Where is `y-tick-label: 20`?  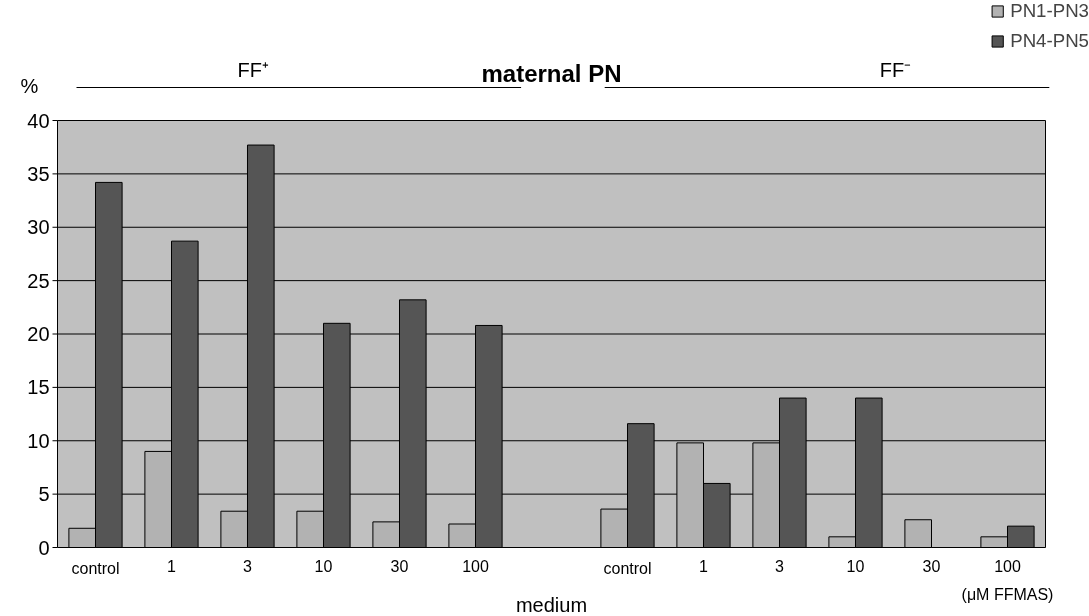
y-tick-label: 20 is located at coordinates (38, 334).